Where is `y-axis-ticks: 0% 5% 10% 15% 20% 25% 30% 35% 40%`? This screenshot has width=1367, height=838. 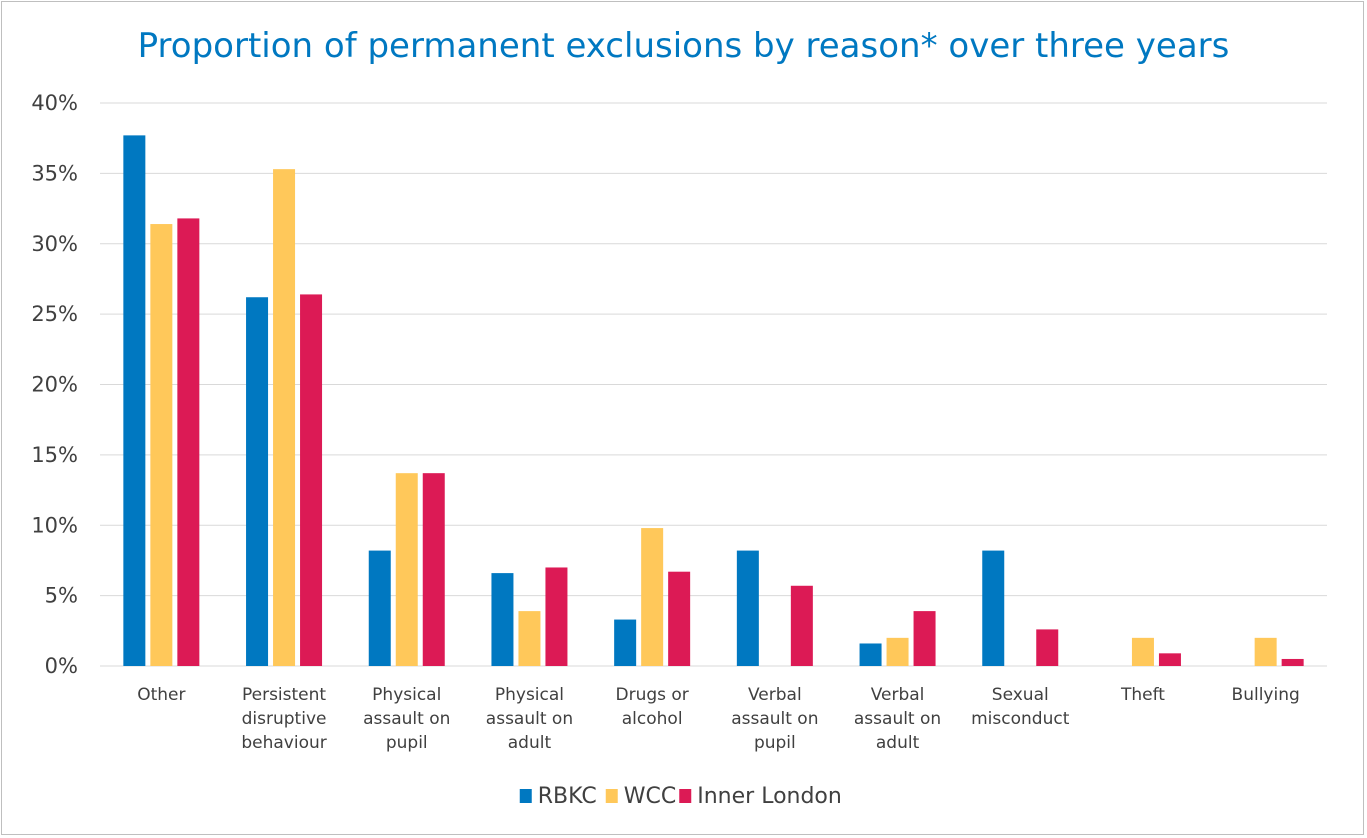 y-axis-ticks: 0% 5% 10% 15% 20% 25% 30% 35% 40% is located at coordinates (54, 384).